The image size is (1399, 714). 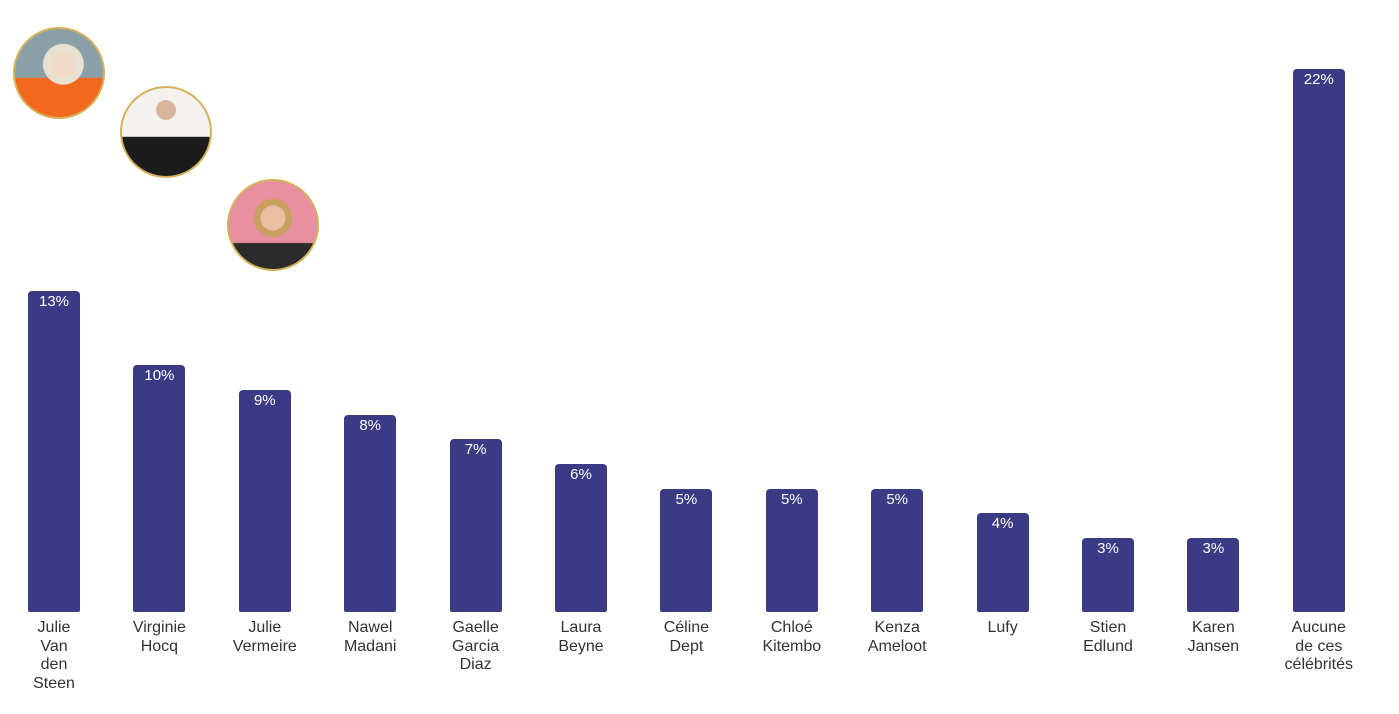 What do you see at coordinates (370, 425) in the screenshot?
I see `value-label: 8%` at bounding box center [370, 425].